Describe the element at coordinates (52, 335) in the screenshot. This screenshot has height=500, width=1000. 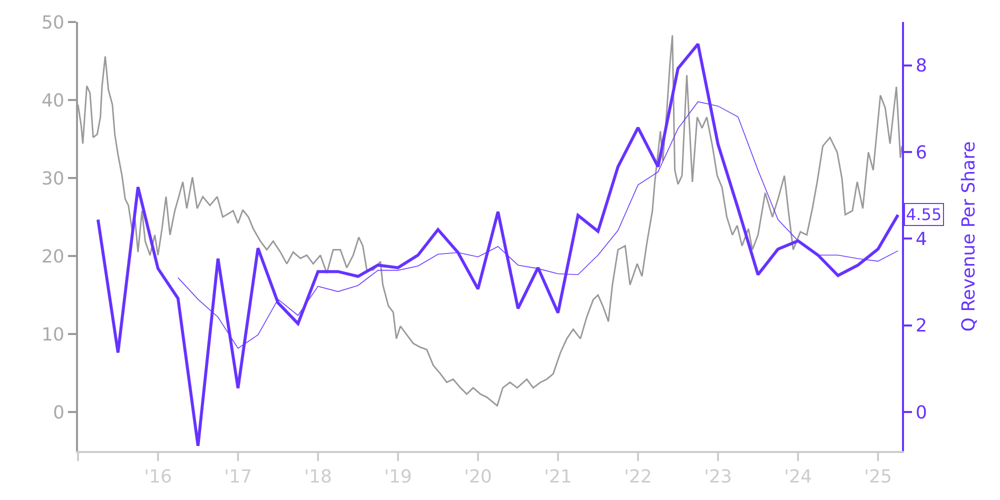
I see `y-tick-label: 10` at that location.